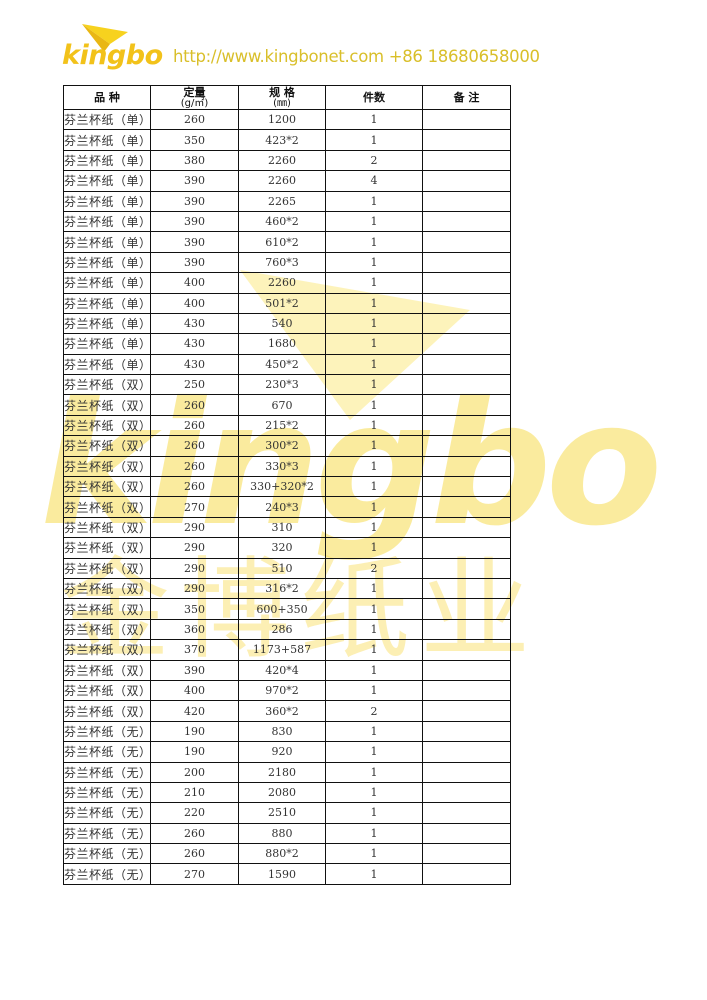 The height and width of the screenshot is (1000, 707). I want to click on table-row: 芬兰杯纸（双） 360 286 1, so click(287, 629).